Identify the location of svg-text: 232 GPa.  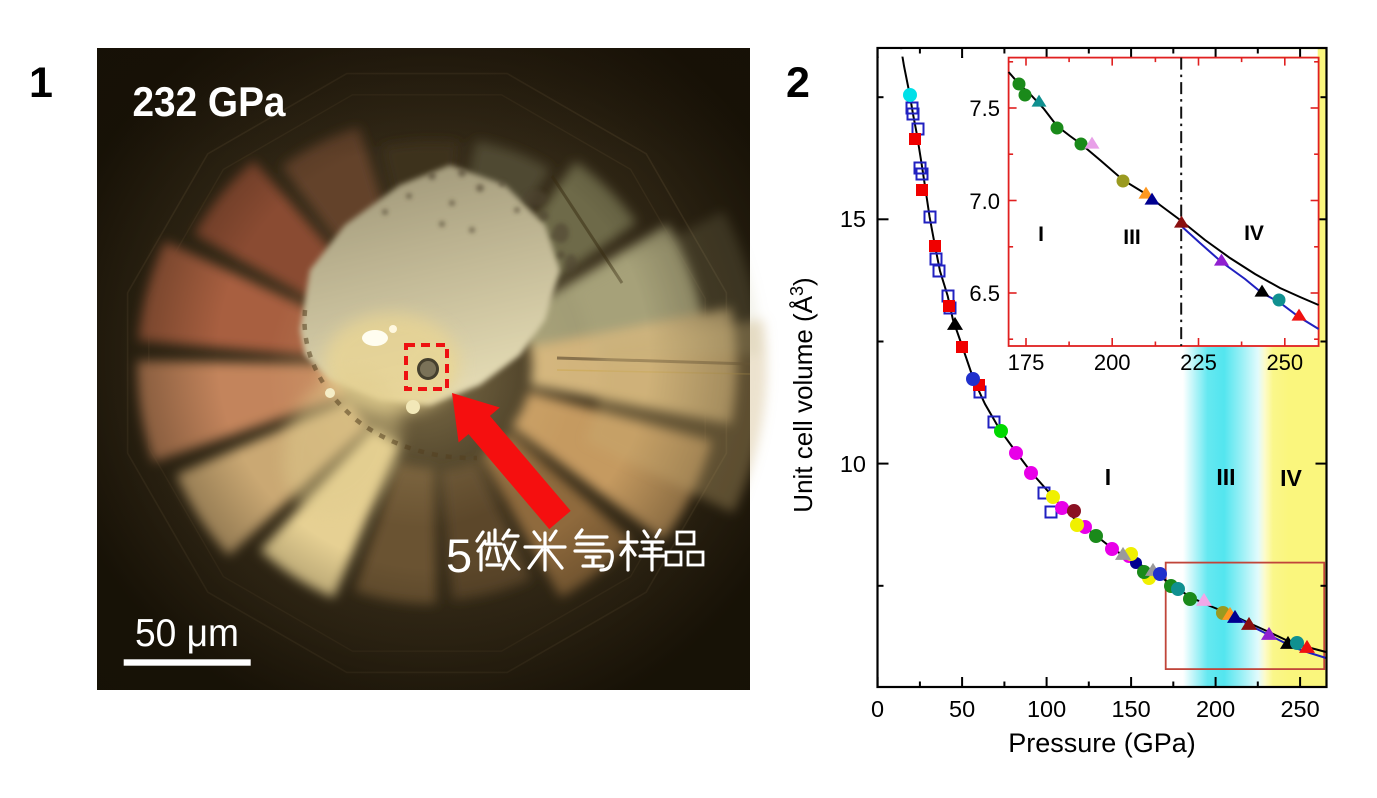
(210, 101).